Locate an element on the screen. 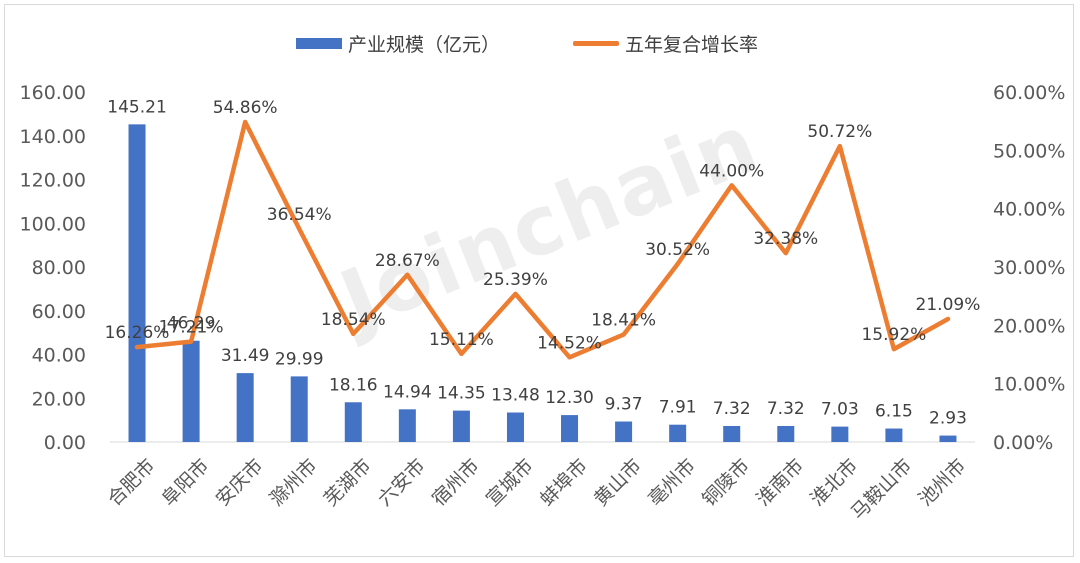 The width and height of the screenshot is (1080, 563). left-axis-tick-label: 160.00 is located at coordinates (53, 93).